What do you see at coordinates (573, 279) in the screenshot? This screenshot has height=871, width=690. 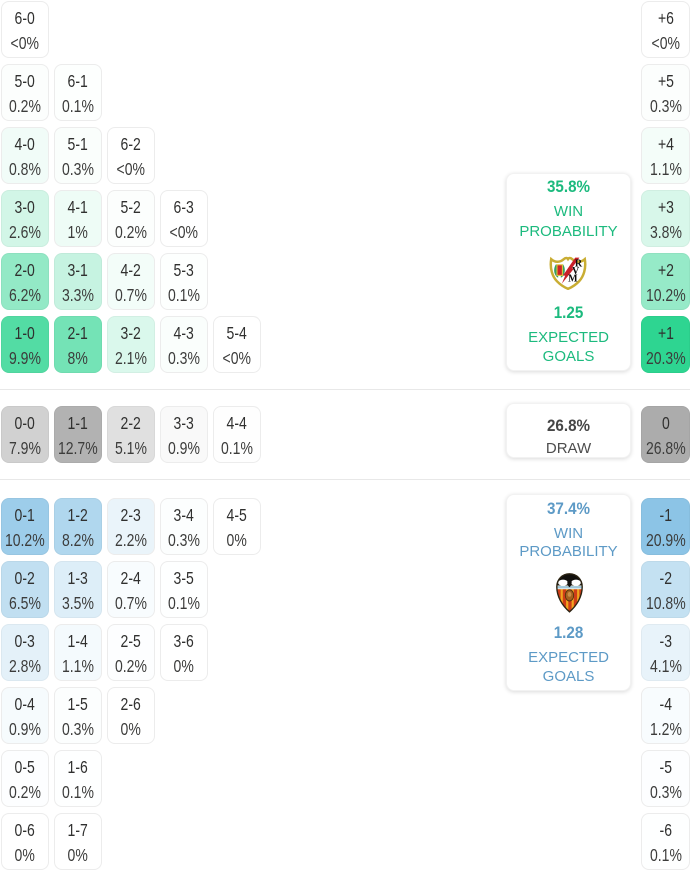 I see `svg-text: M` at bounding box center [573, 279].